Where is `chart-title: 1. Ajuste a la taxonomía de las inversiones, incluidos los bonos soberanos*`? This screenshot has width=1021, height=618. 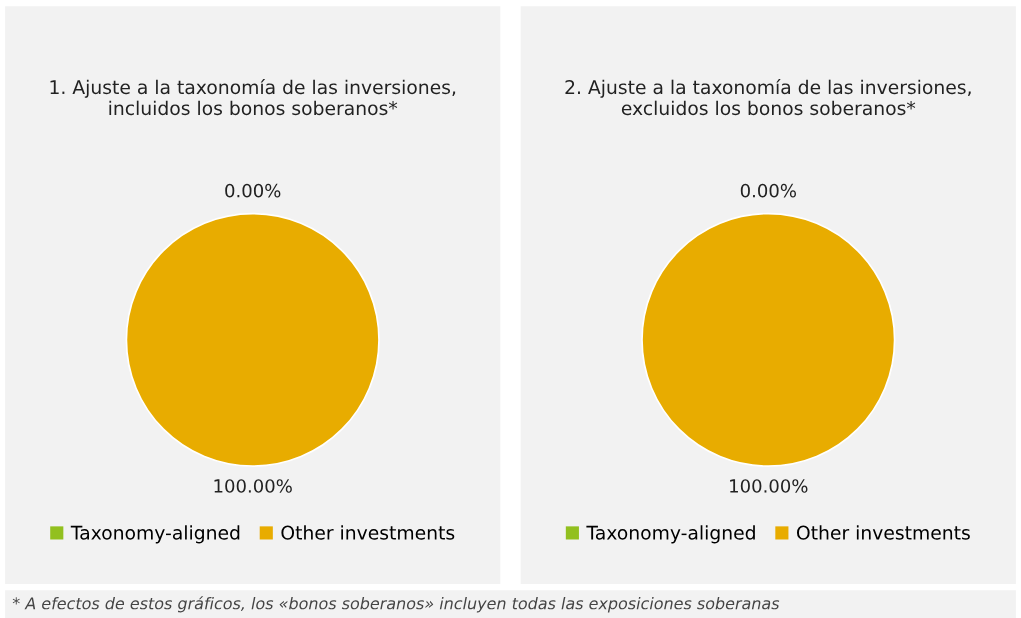
chart-title: 1. Ajuste a la taxonomía de las inversiones, incluidos los bonos soberanos* is located at coordinates (253, 97).